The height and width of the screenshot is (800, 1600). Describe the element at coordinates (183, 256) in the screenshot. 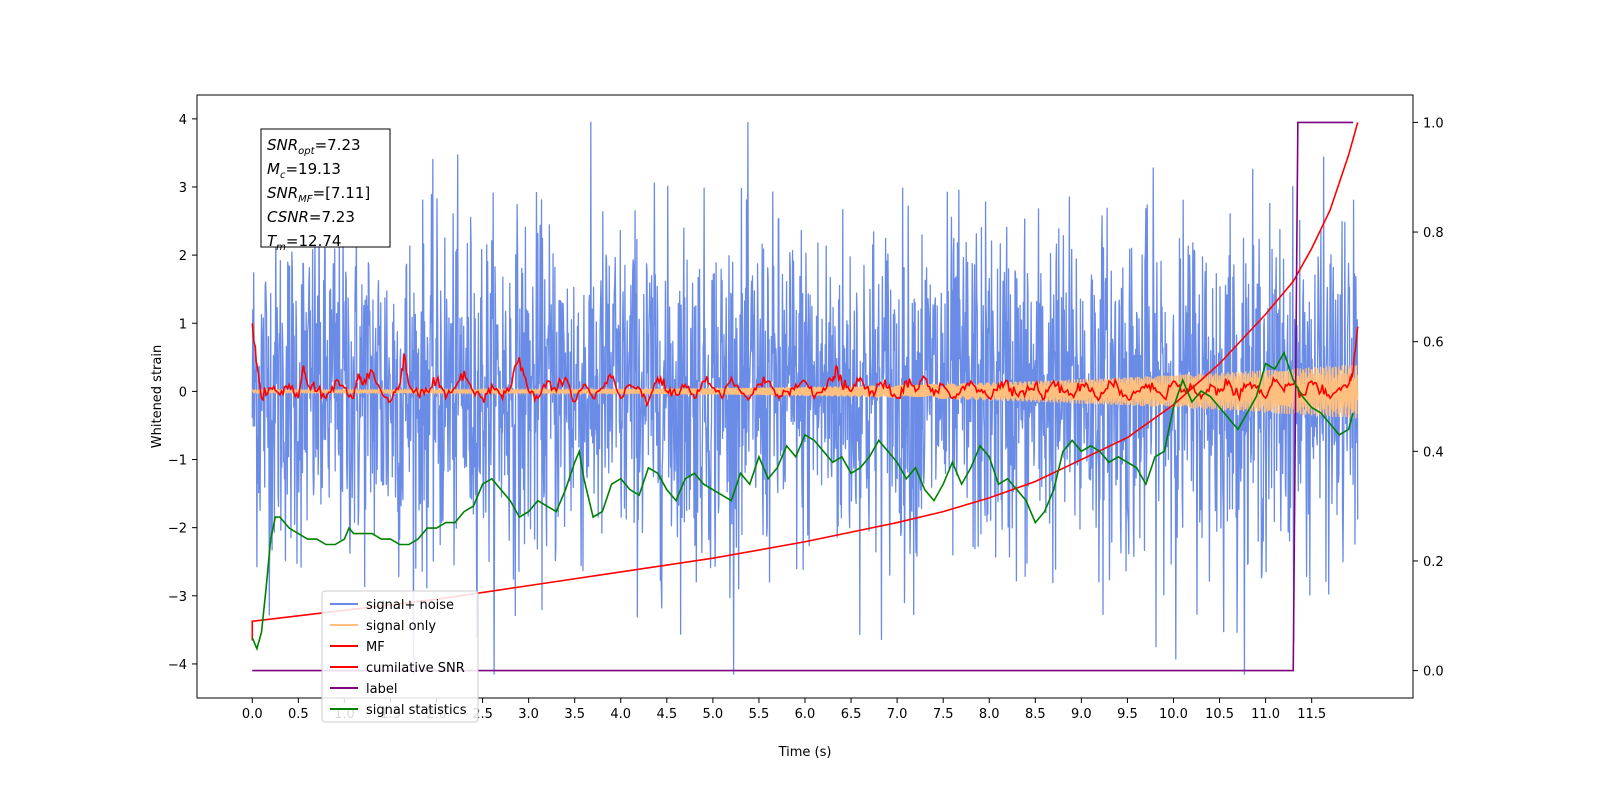

I see `y-tick-label: 2` at that location.